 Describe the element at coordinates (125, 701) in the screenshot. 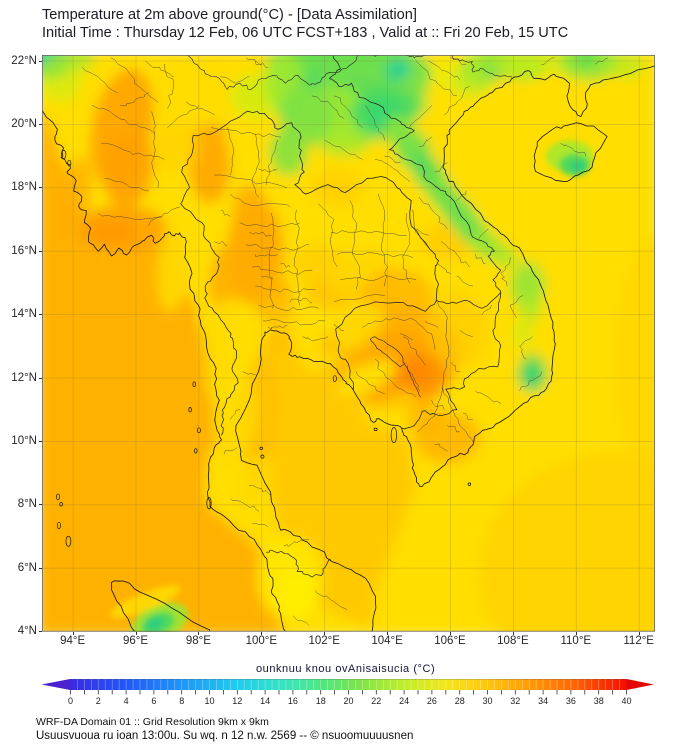

I see `svg-text: 4` at that location.